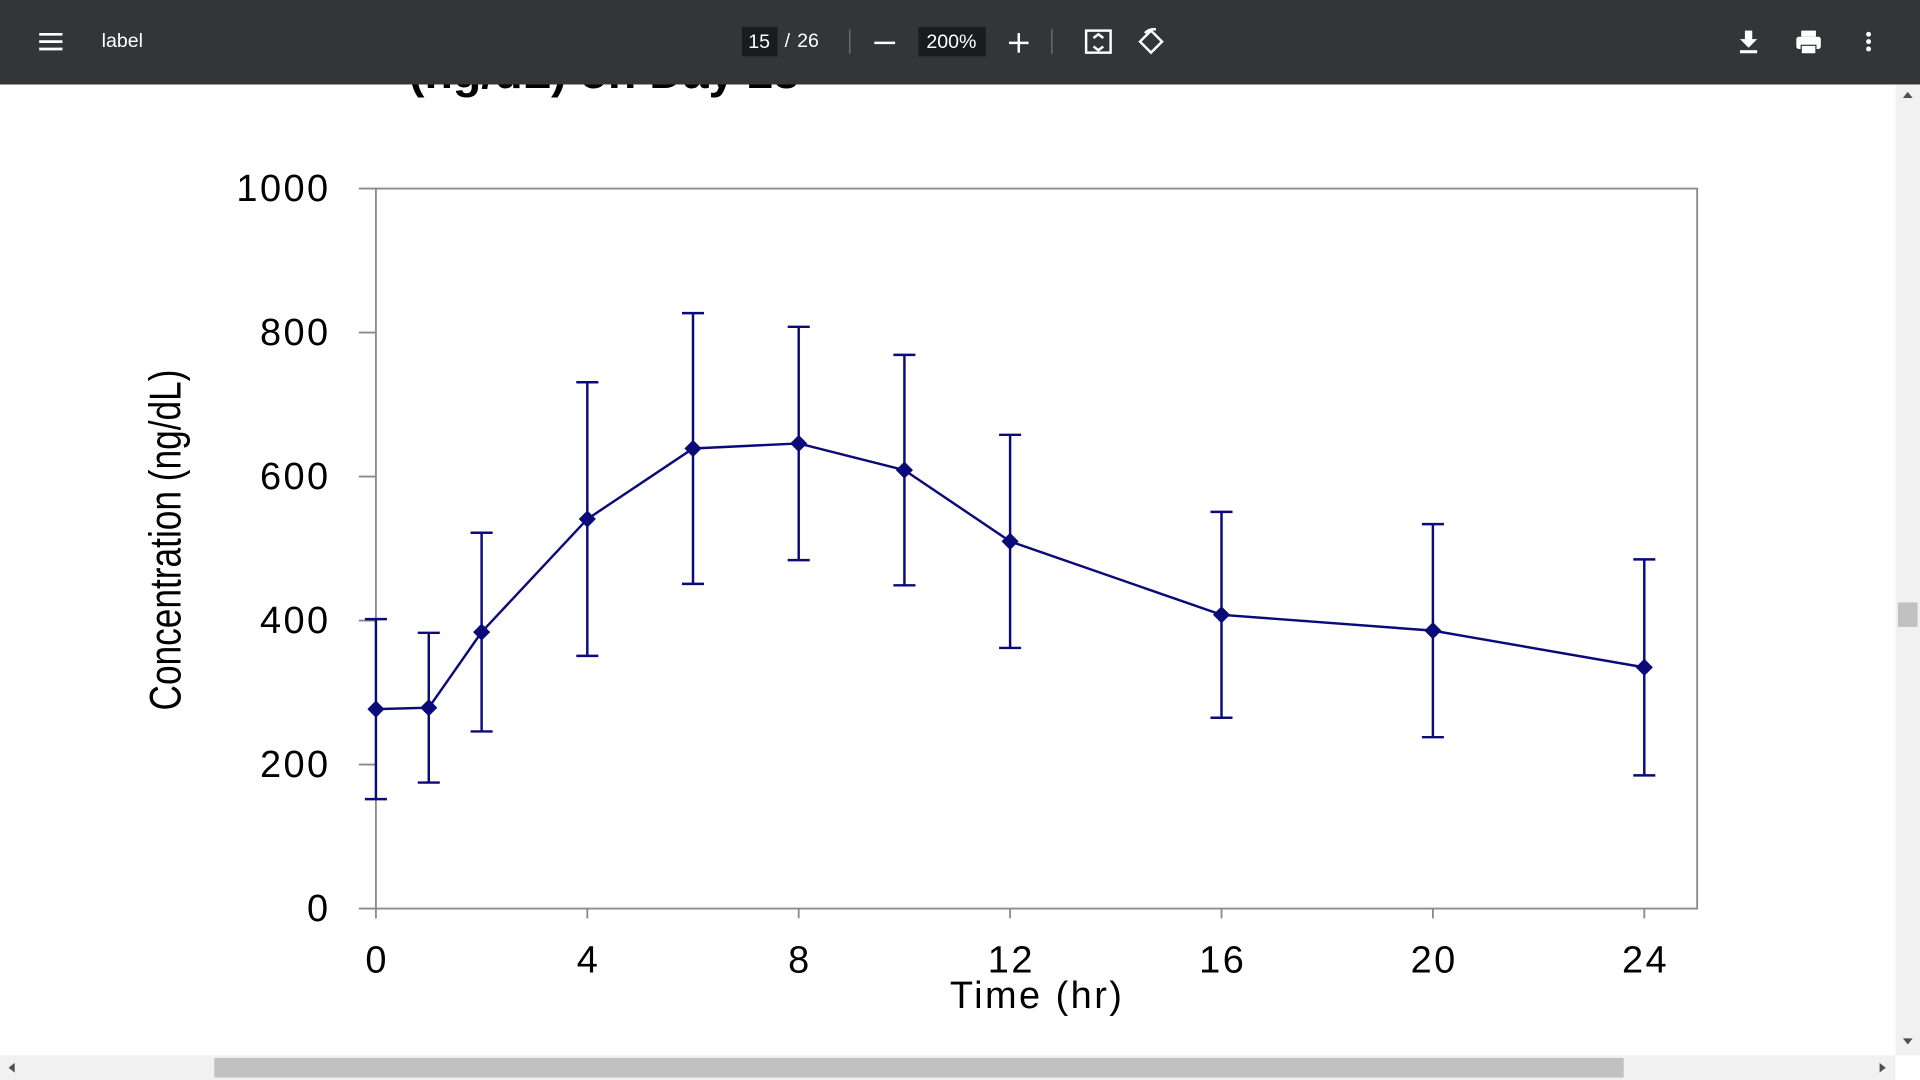 The width and height of the screenshot is (1920, 1080). What do you see at coordinates (166, 539) in the screenshot?
I see `y-axis-label: Concentration (ng/dL)` at bounding box center [166, 539].